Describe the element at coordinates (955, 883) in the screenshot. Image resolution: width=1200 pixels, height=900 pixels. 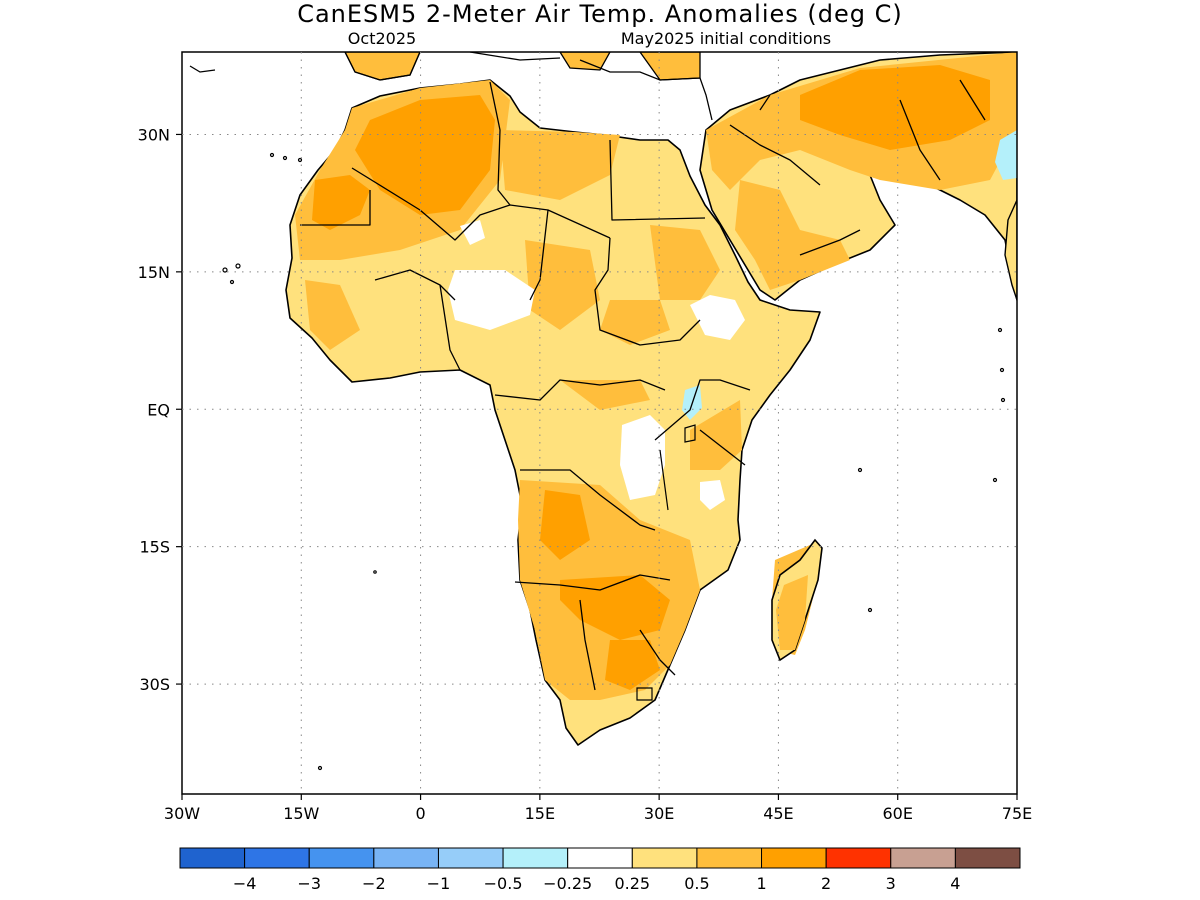
I see `colorbar-label: 4` at that location.